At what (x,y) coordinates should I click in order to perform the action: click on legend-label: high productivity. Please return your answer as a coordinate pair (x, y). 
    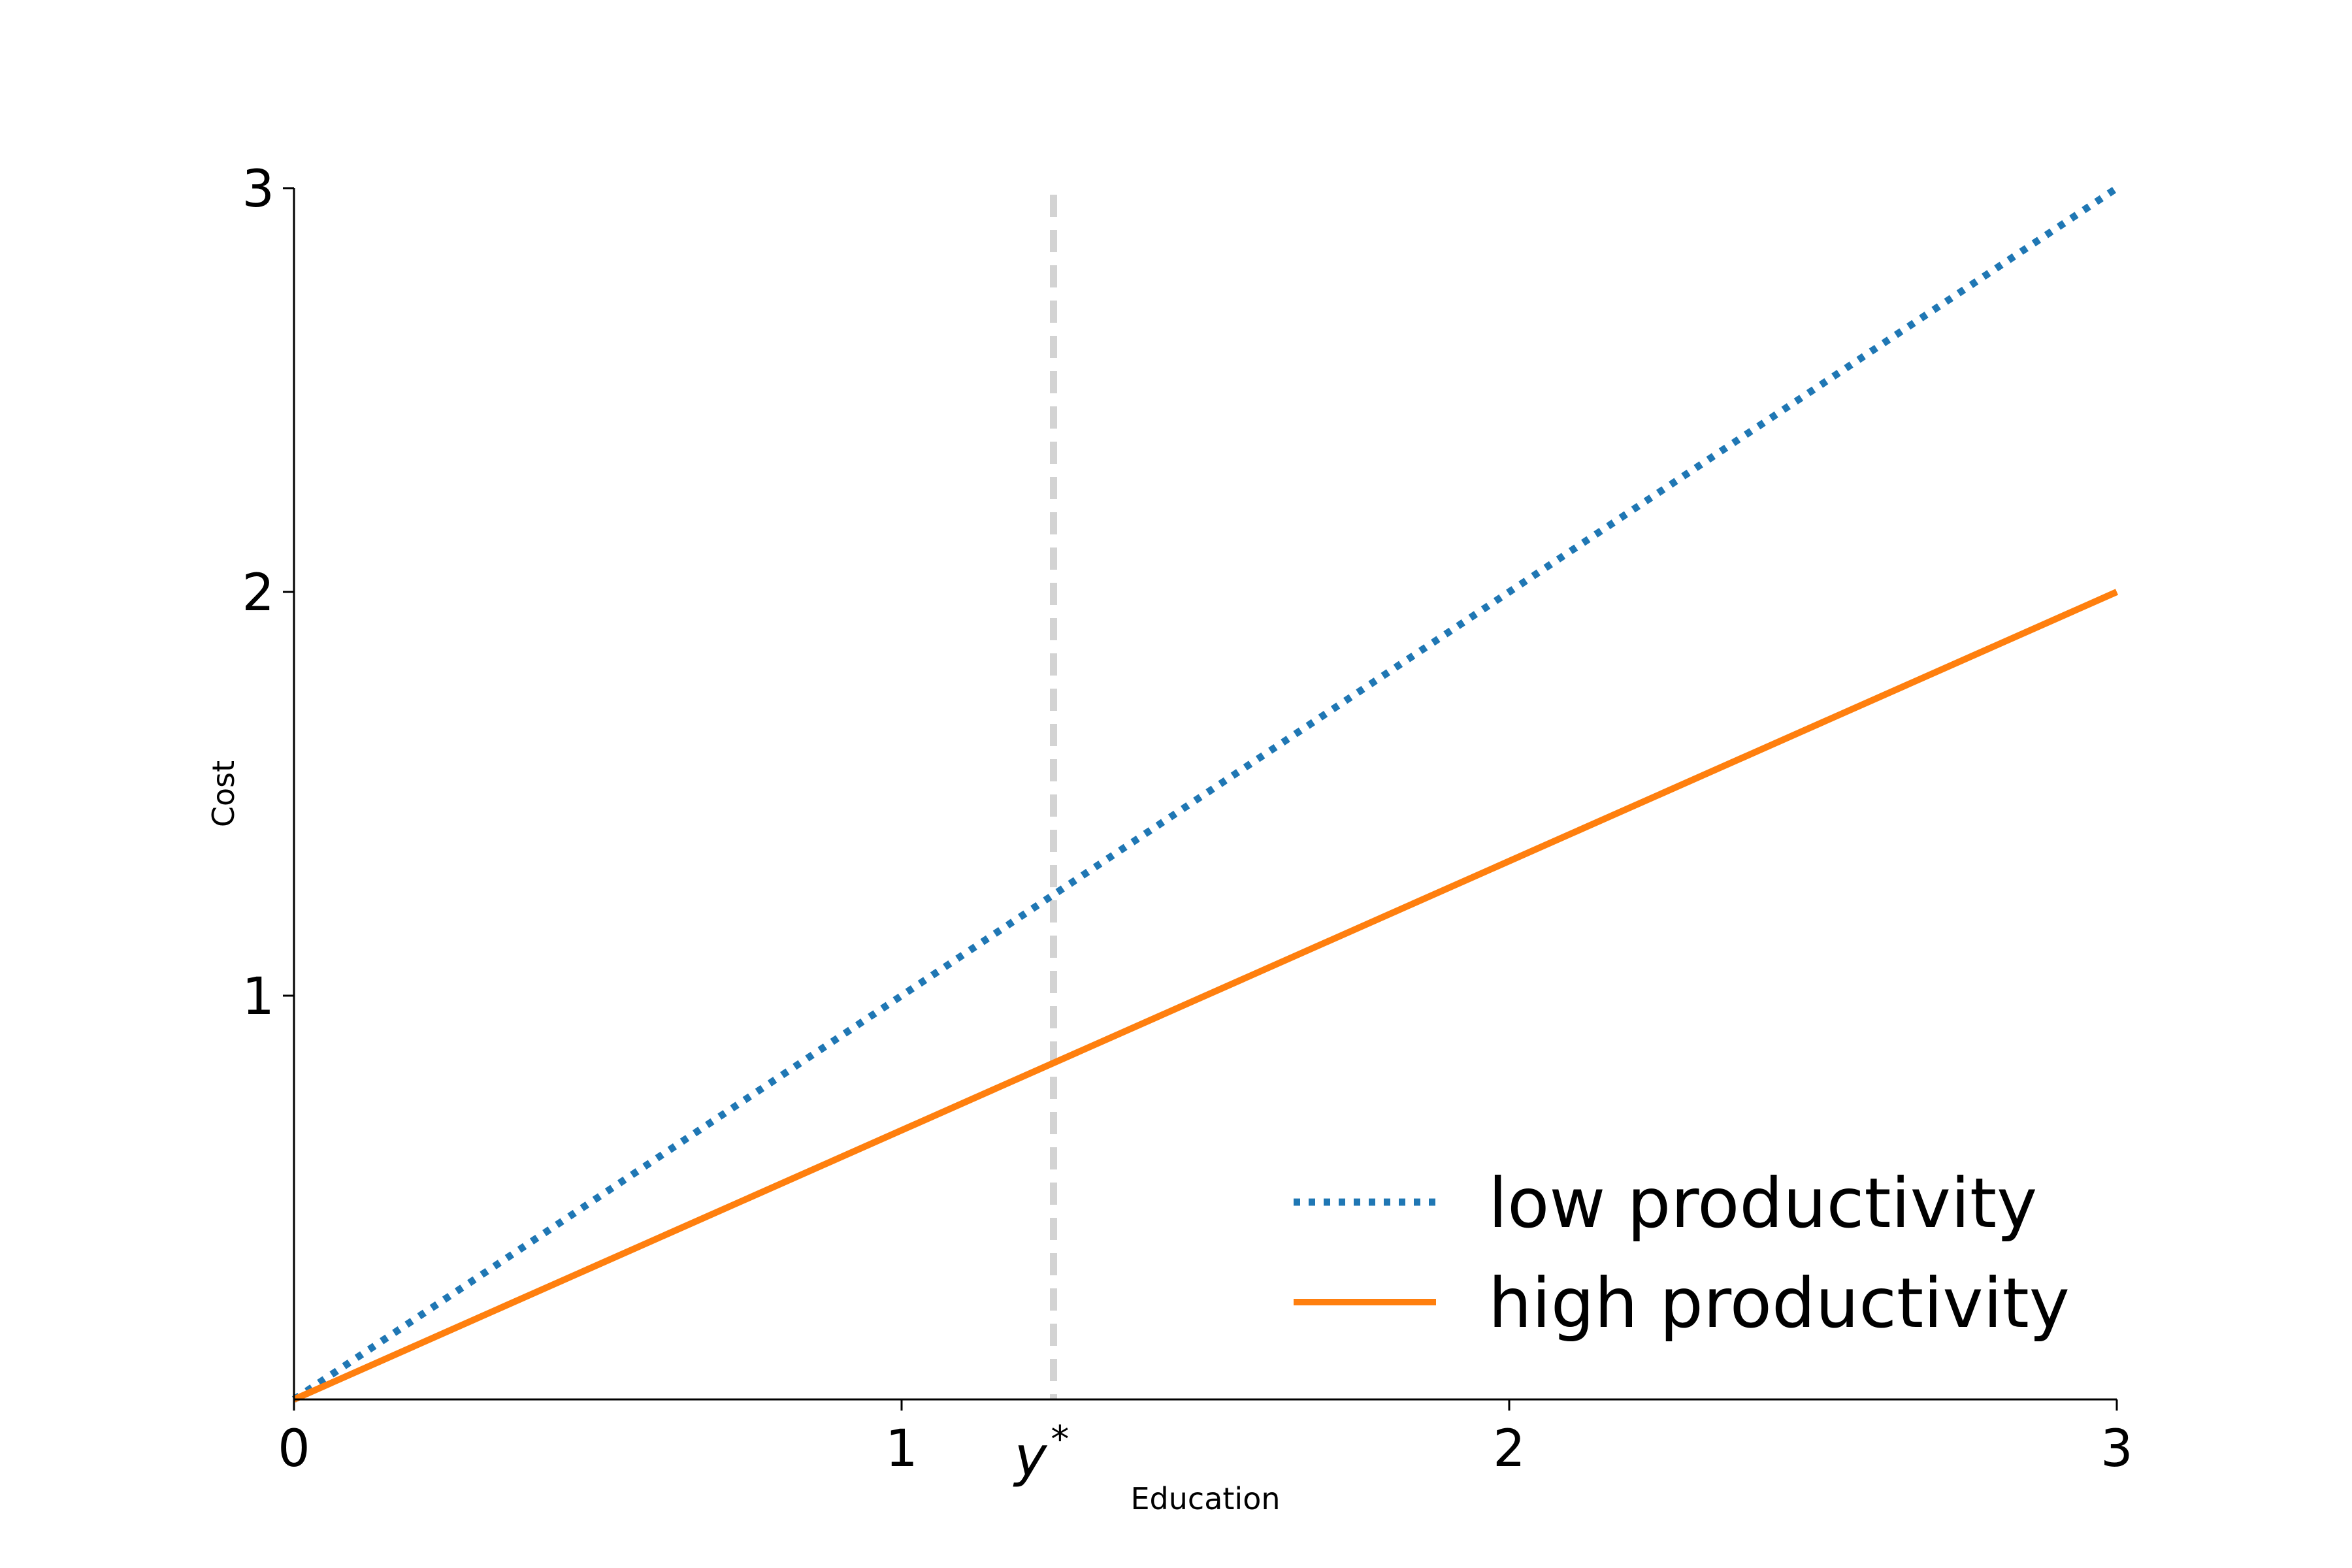
    Looking at the image, I should click on (1779, 1303).